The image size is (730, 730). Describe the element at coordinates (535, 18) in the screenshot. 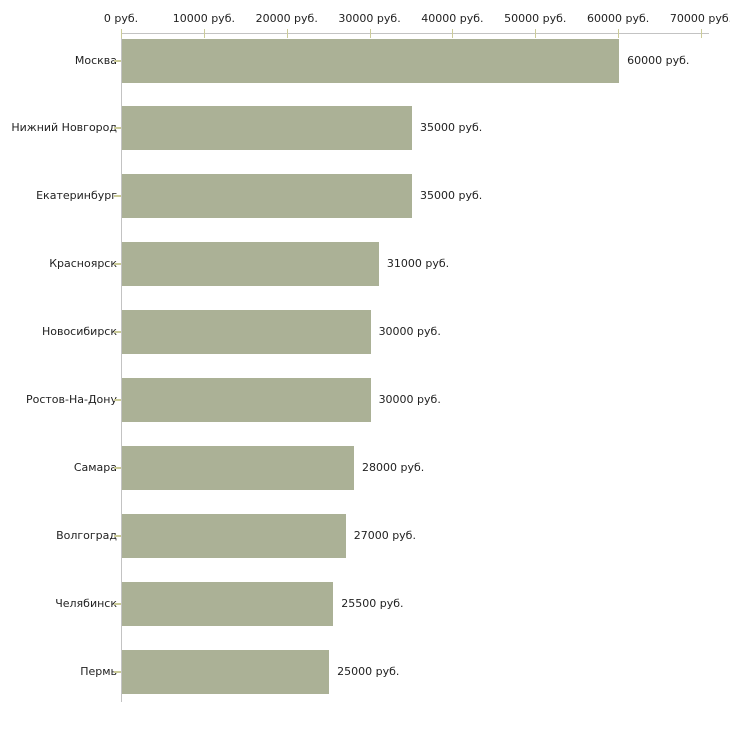

I see `x-axis-tick-label: 50000 руб.` at that location.